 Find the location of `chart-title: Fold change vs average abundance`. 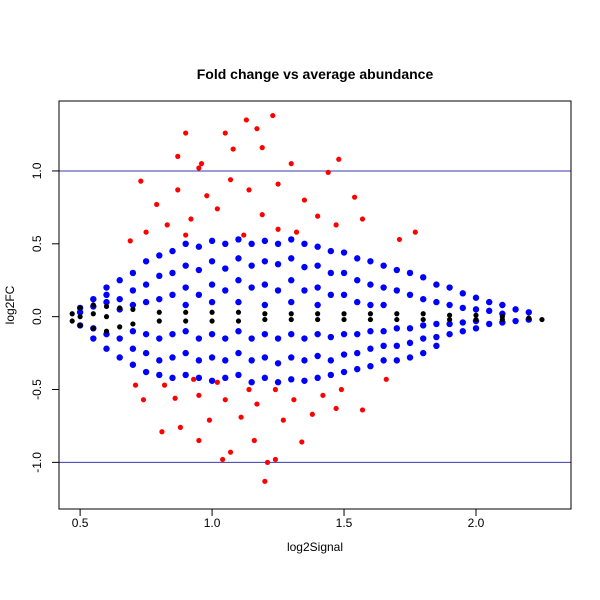

chart-title: Fold change vs average abundance is located at coordinates (315, 74).